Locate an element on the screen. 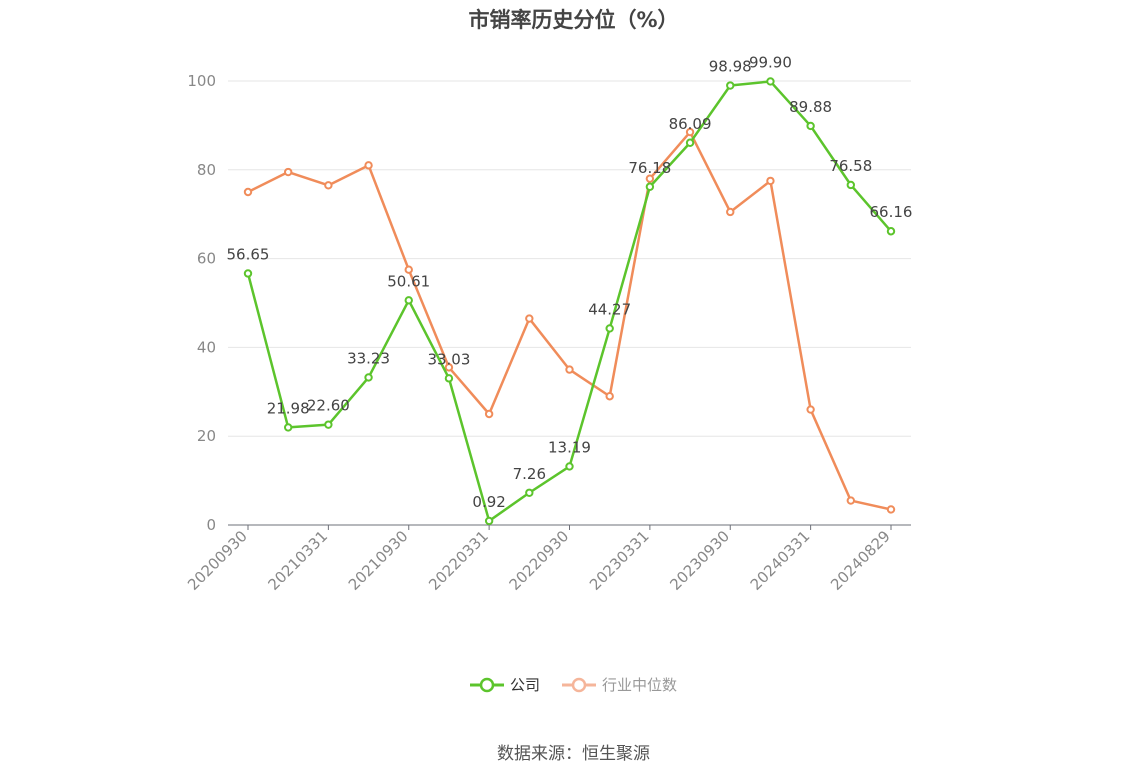 The width and height of the screenshot is (1147, 776). data-label: 33.03 is located at coordinates (448, 359).